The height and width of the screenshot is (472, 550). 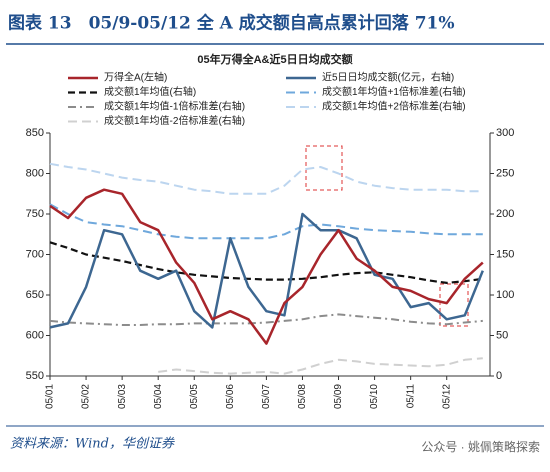 I want to click on y2-tick-label: 150, so click(x=505, y=254).